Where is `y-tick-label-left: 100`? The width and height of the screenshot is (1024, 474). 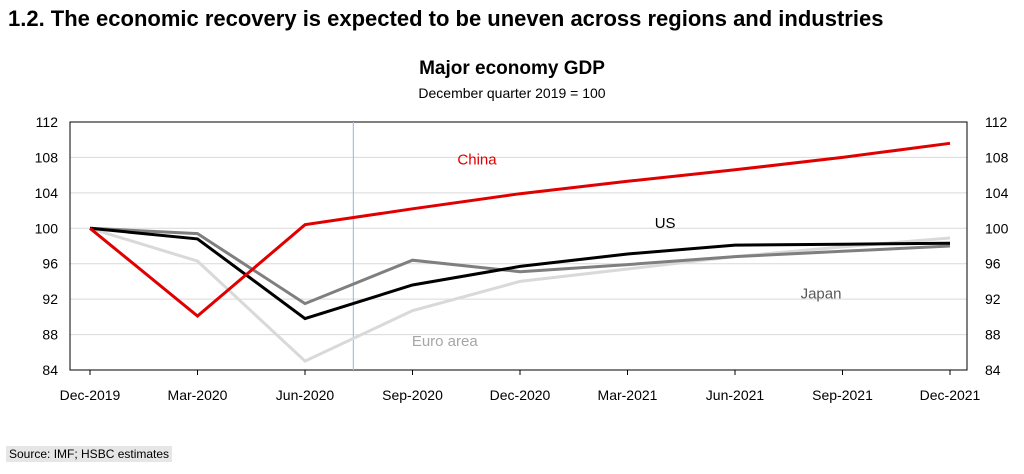 y-tick-label-left: 100 is located at coordinates (47, 228).